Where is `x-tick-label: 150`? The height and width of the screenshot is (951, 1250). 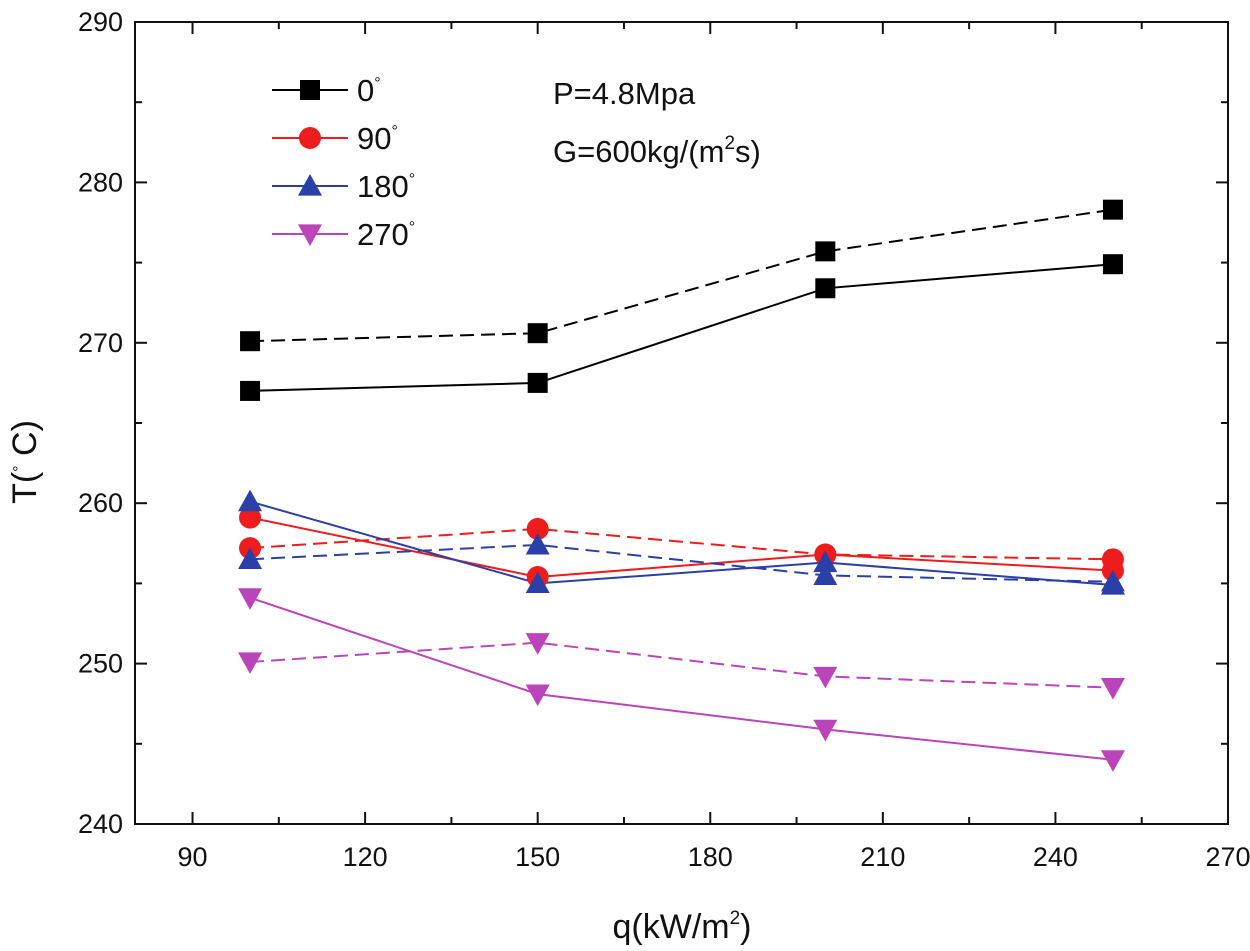 x-tick-label: 150 is located at coordinates (537, 857).